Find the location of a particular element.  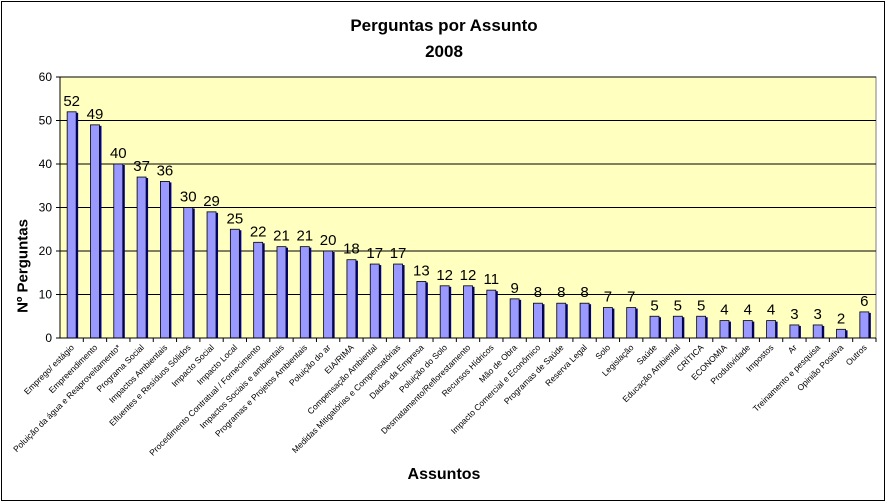

x-tick-label: Solo is located at coordinates (602, 351).